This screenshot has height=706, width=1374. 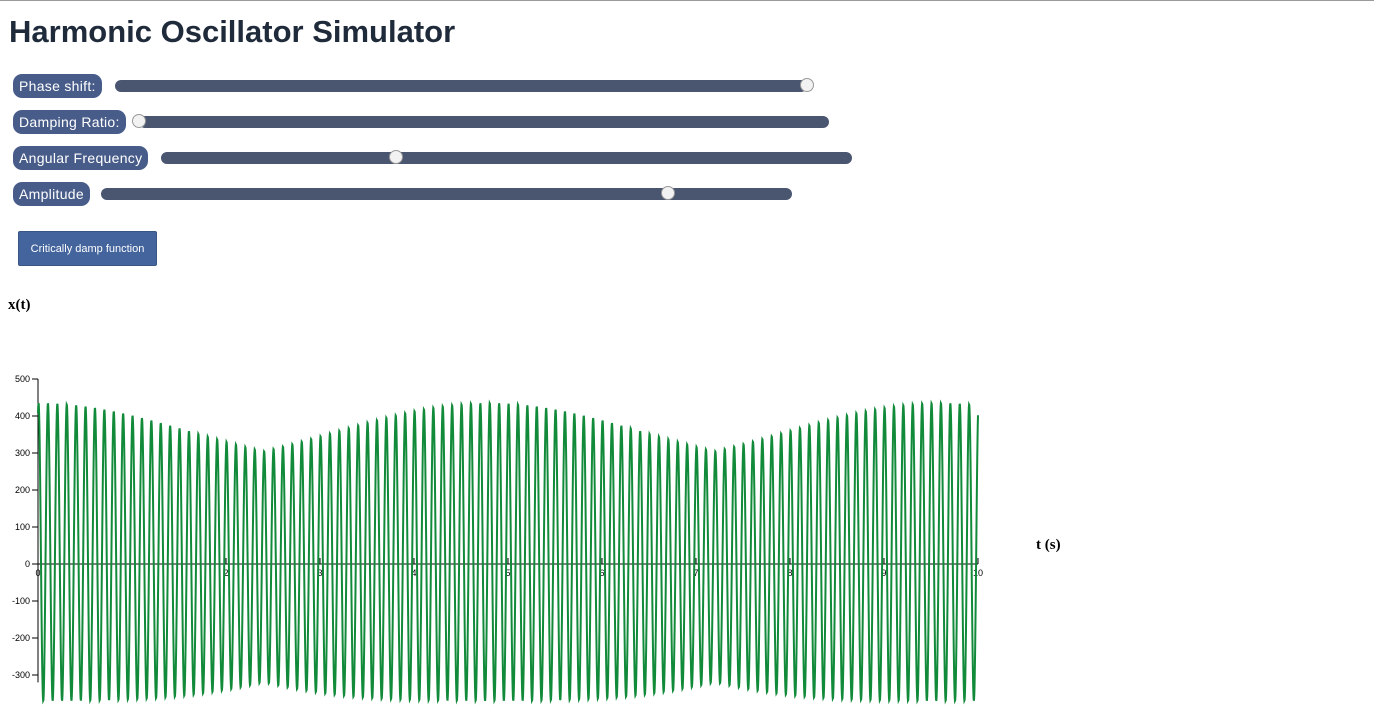 What do you see at coordinates (19, 305) in the screenshot?
I see `y-axis-label: x(t)` at bounding box center [19, 305].